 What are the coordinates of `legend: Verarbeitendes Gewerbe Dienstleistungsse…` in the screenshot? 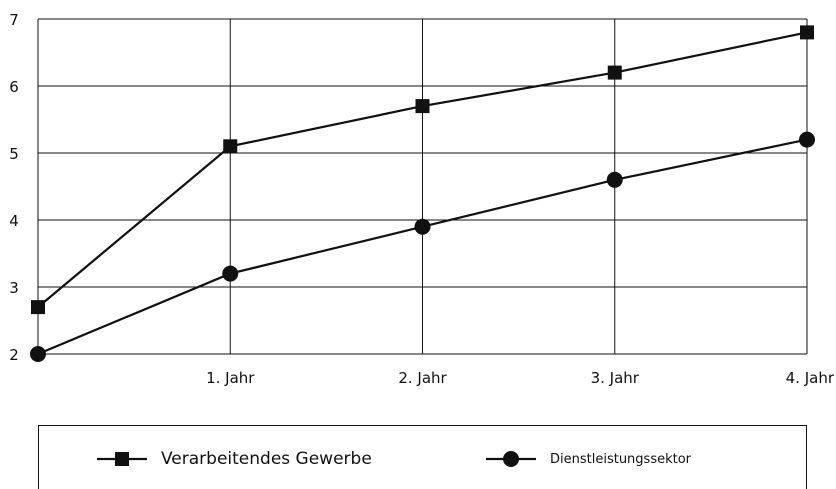 It's located at (422, 457).